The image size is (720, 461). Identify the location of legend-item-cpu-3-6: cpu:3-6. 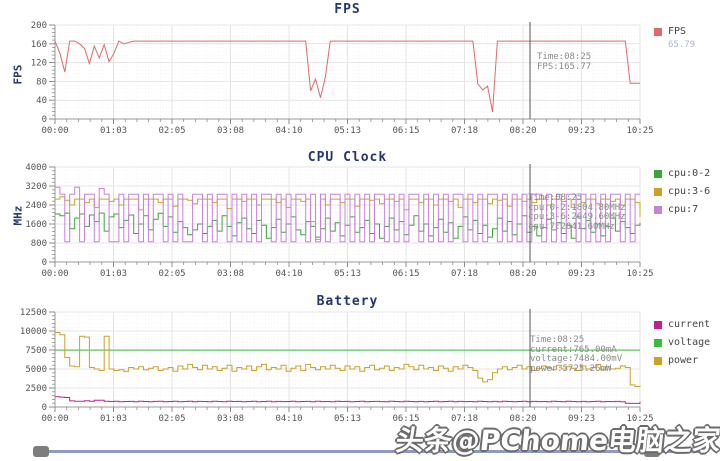
(682, 191).